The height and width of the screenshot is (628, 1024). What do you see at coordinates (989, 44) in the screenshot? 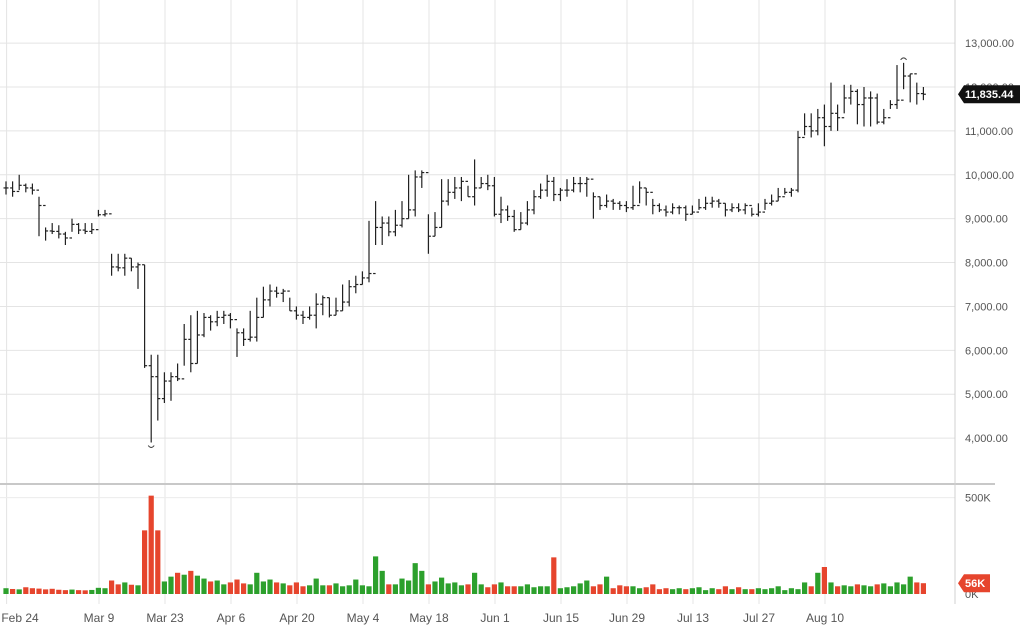
I see `price-tick-label: 13,000.00` at bounding box center [989, 44].